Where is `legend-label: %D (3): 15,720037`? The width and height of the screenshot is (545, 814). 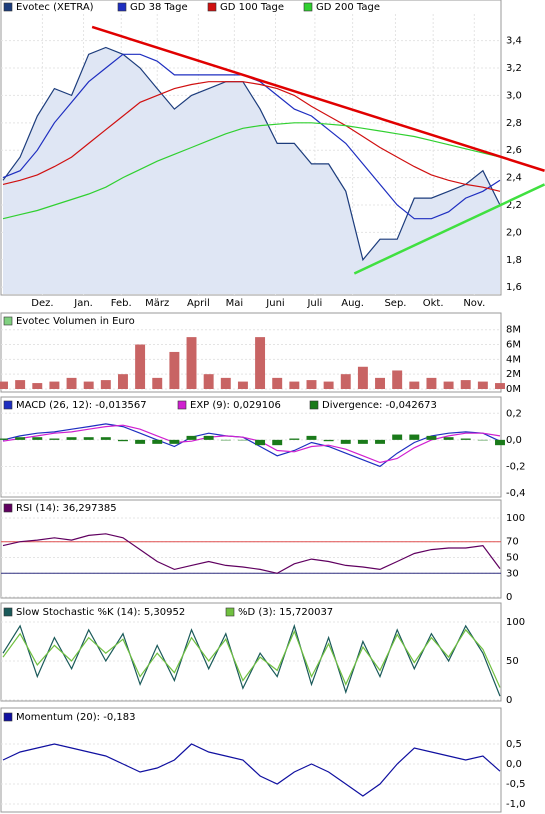 legend-label: %D (3): 15,720037 is located at coordinates (285, 612).